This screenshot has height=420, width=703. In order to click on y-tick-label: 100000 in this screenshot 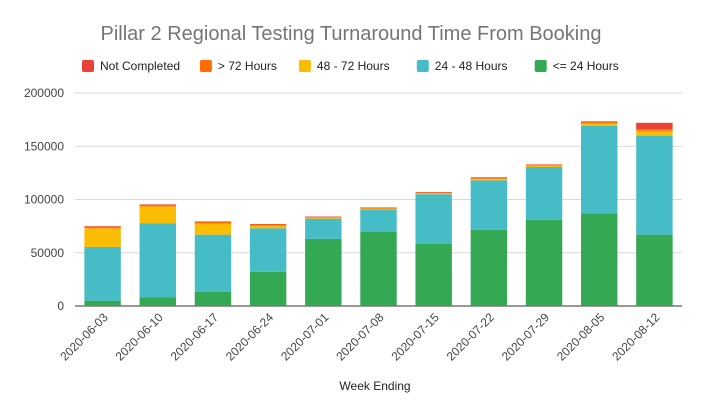, I will do `click(44, 200)`.